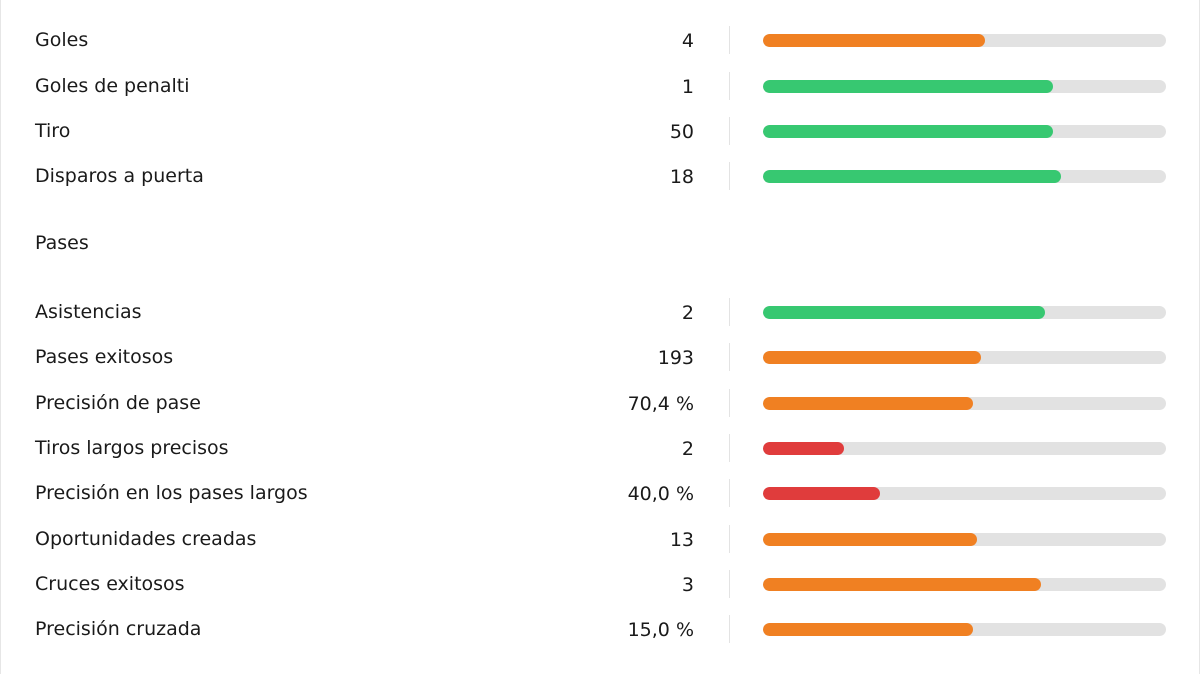 This screenshot has height=674, width=1200. Describe the element at coordinates (53, 131) in the screenshot. I see `stat-label: Tiro` at that location.